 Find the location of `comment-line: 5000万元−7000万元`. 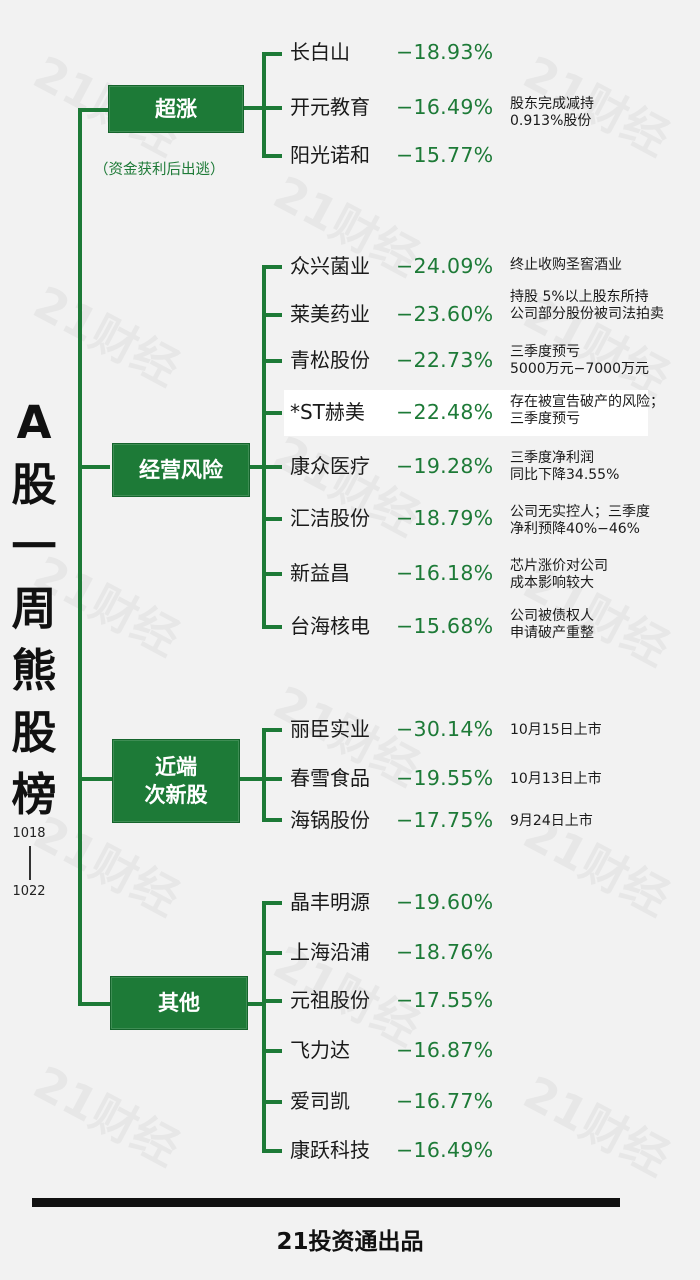

comment-line: 5000万元−7000万元 is located at coordinates (579, 369).